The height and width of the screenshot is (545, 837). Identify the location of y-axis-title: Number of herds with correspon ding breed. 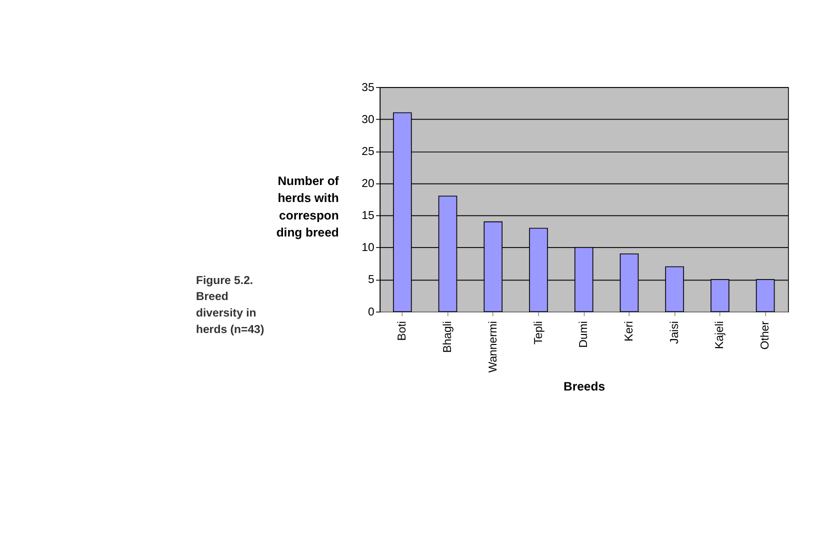
(308, 207).